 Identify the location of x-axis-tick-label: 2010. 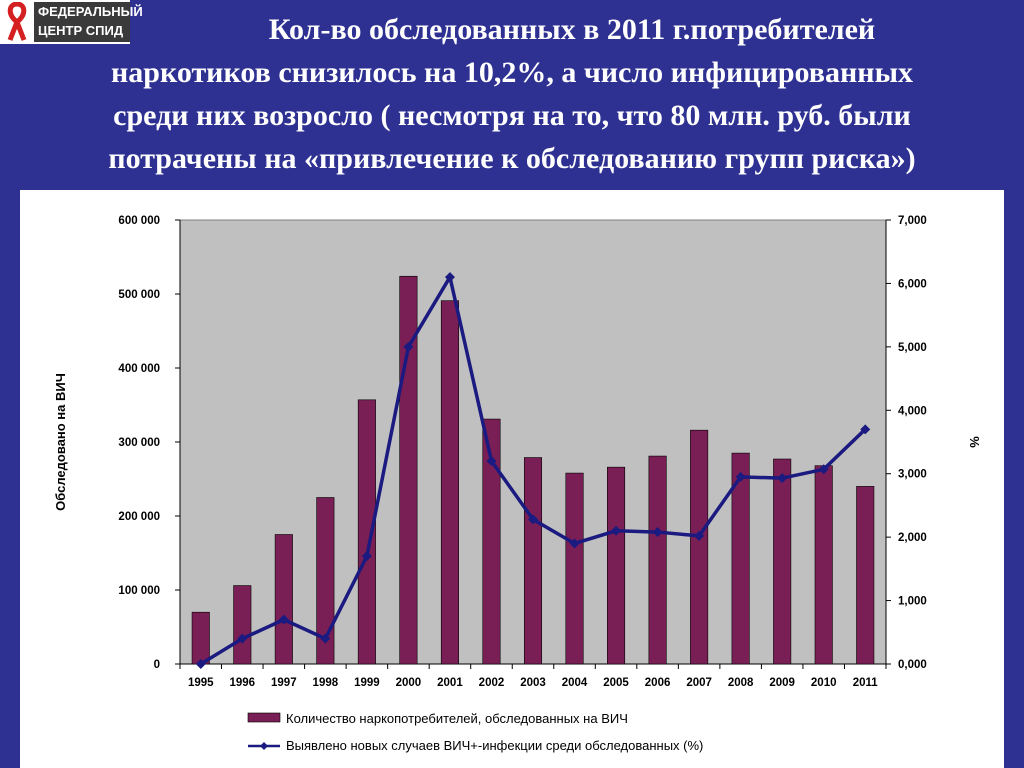
(824, 683).